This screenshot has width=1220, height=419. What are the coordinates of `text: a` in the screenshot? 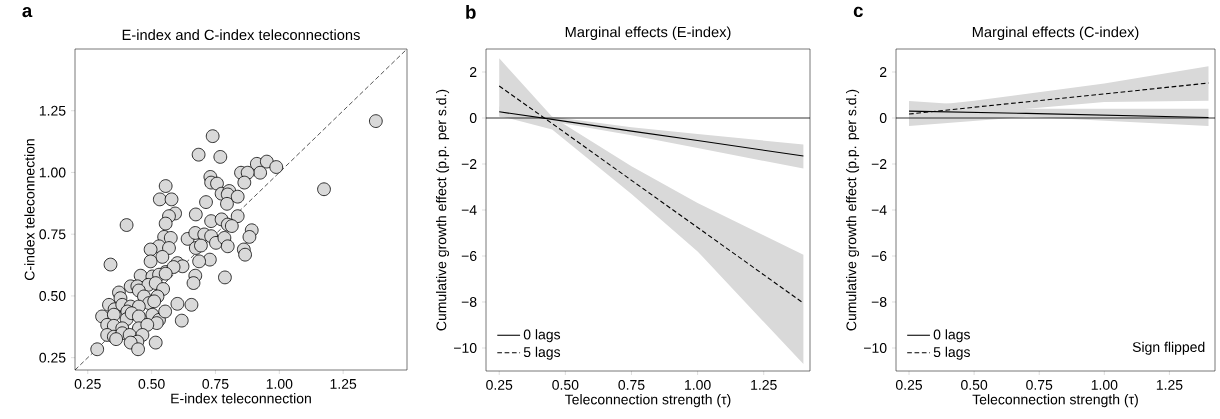 It's located at (27, 12).